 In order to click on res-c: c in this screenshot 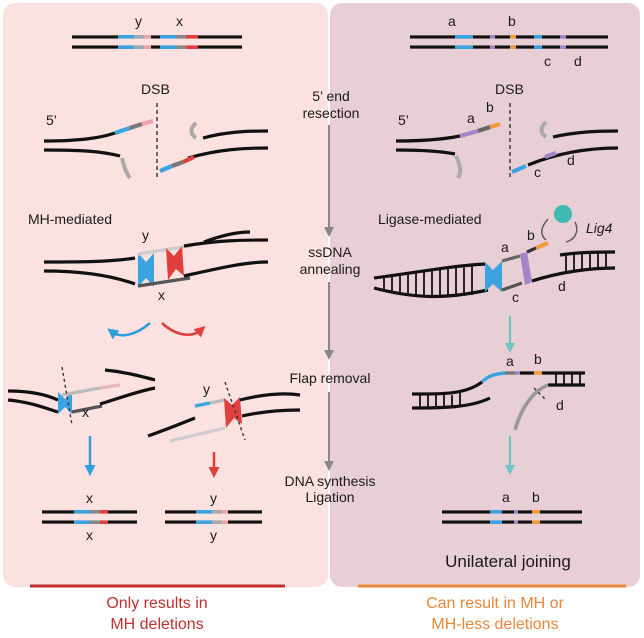, I will do `click(537, 172)`.